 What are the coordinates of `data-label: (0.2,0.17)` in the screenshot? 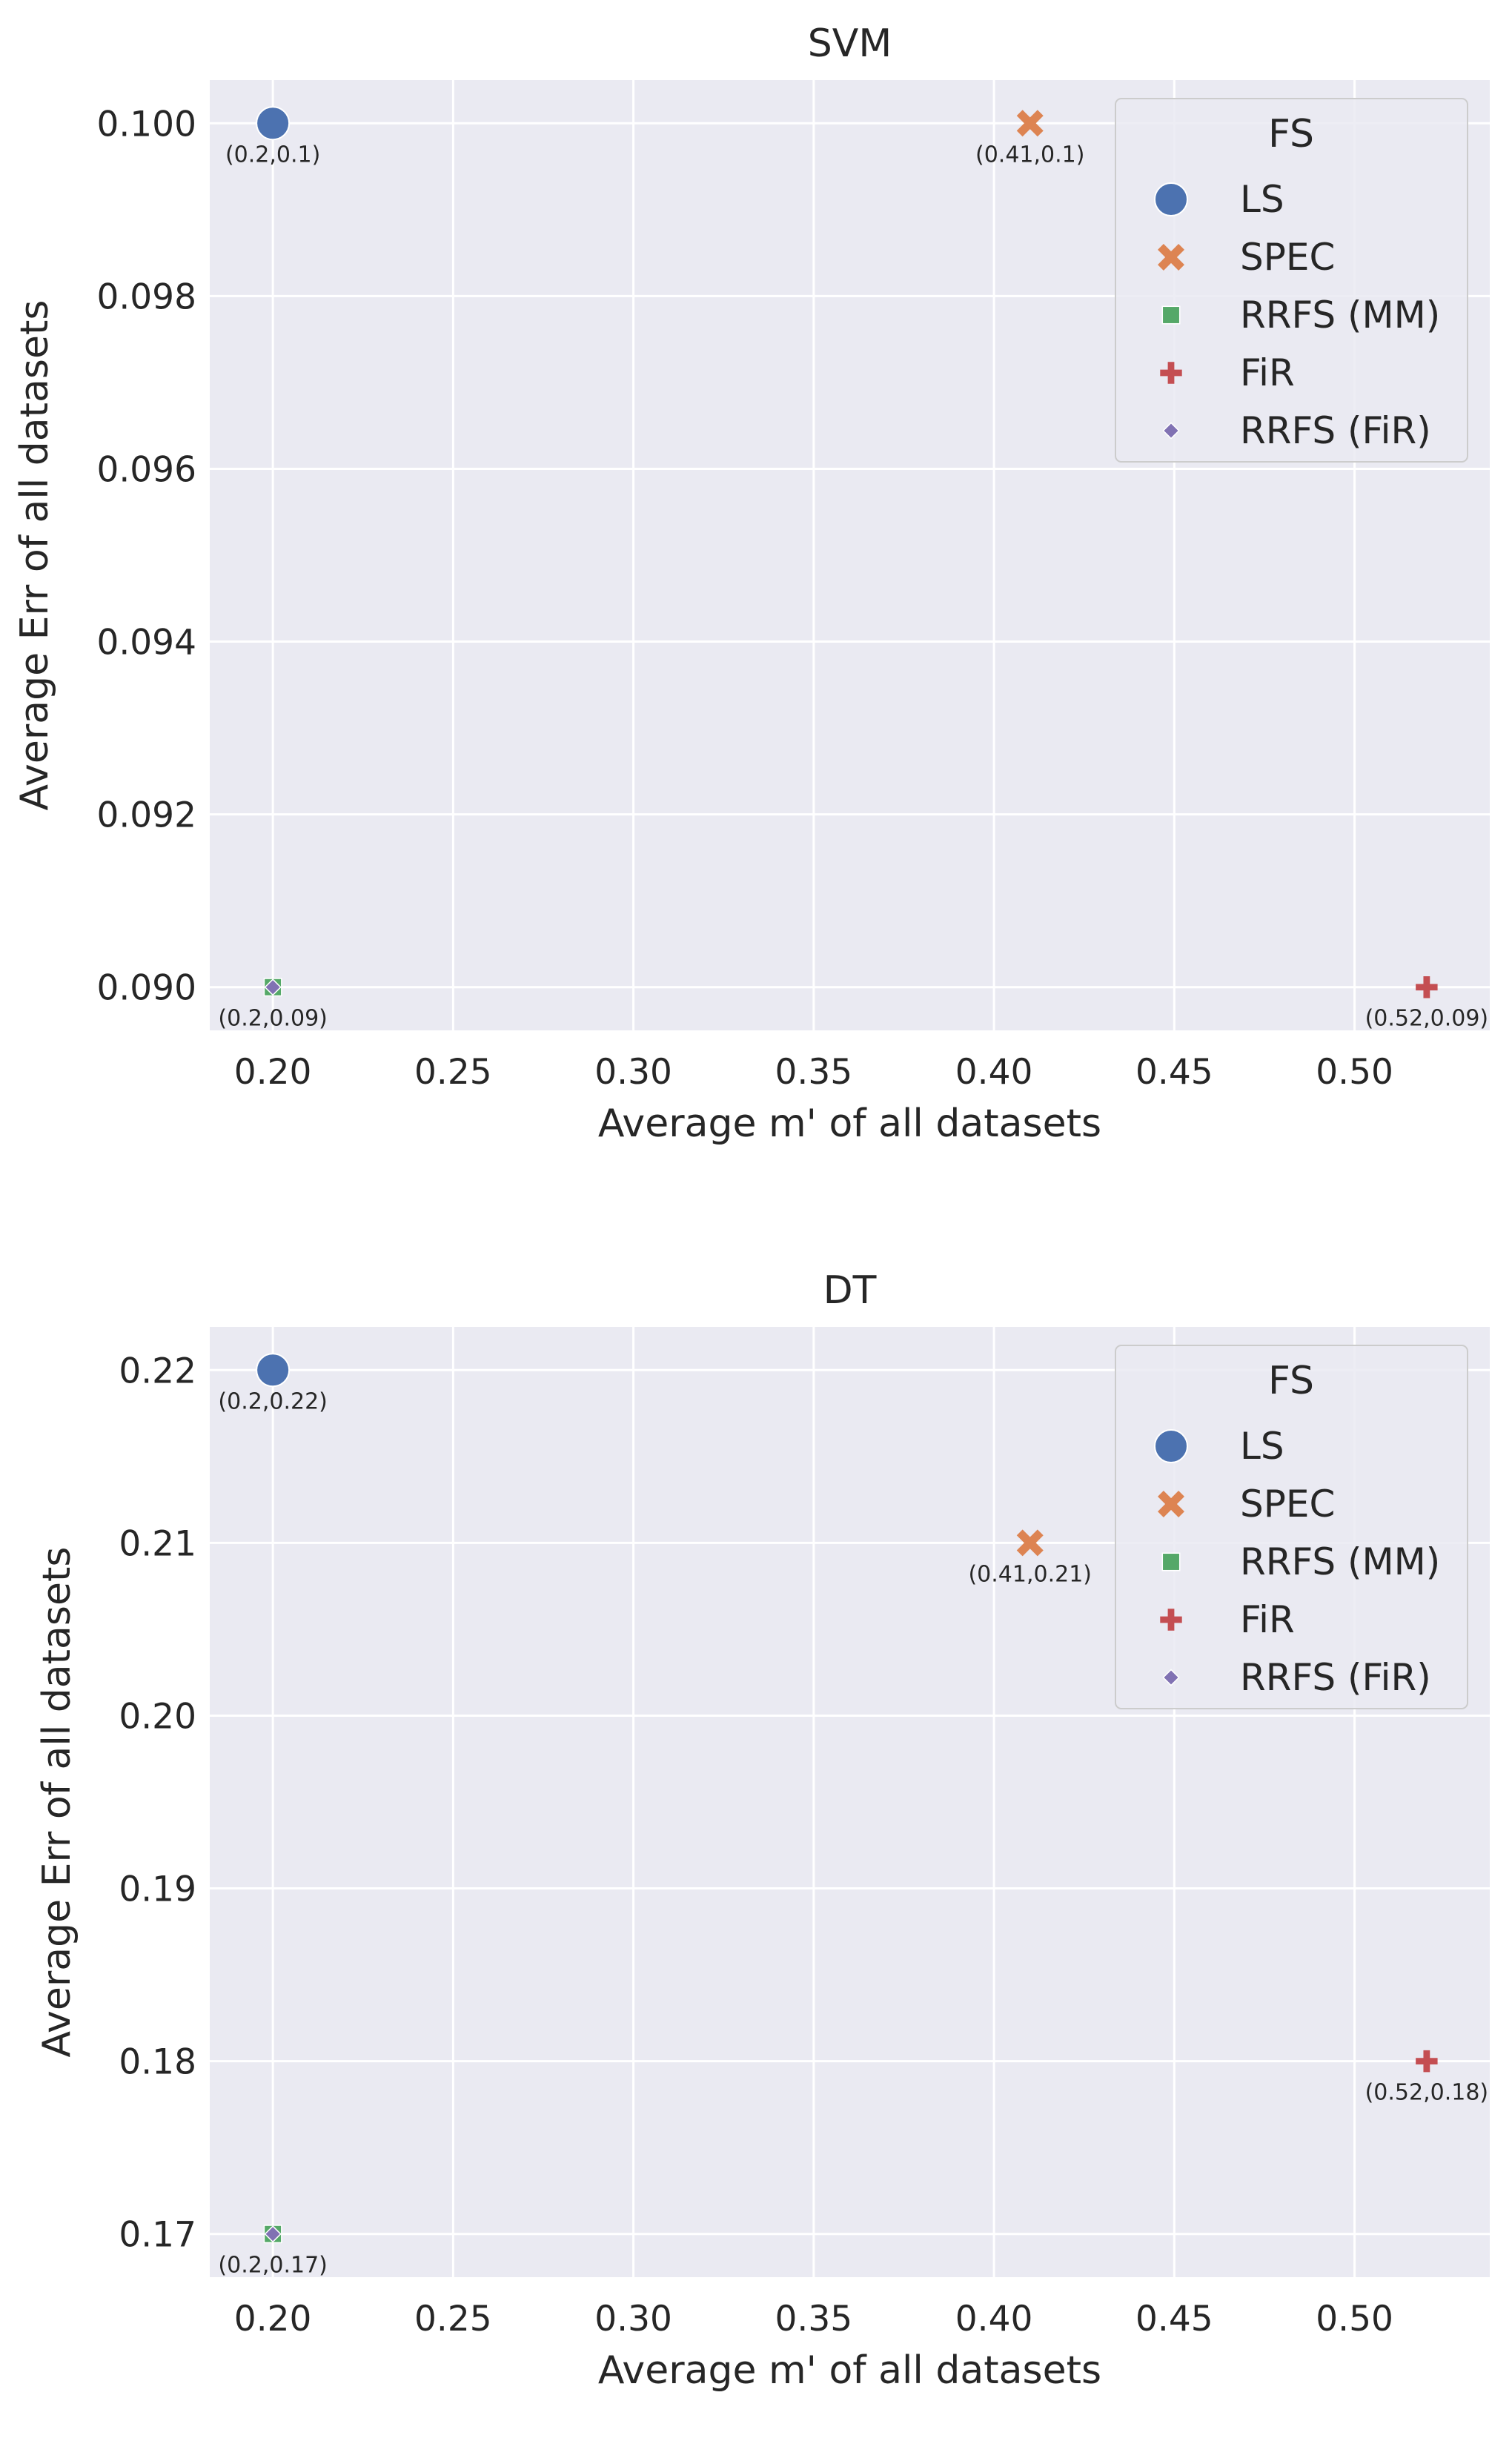 It's located at (272, 2266).